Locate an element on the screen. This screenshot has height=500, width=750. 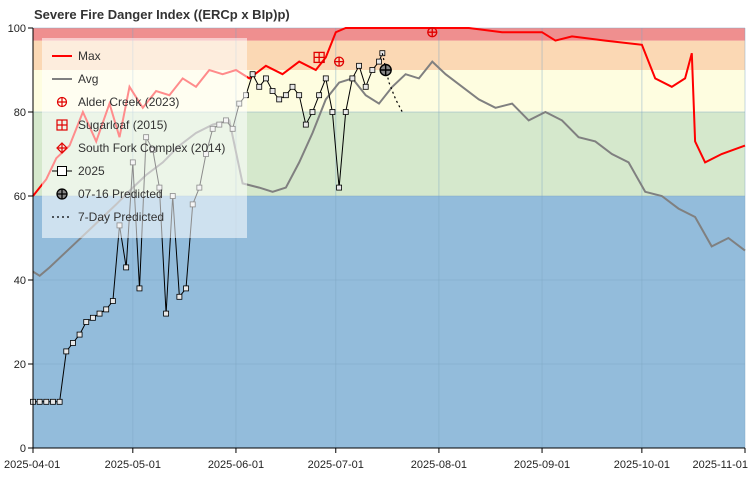
x-tick-label: 2025-09-01 is located at coordinates (542, 465).